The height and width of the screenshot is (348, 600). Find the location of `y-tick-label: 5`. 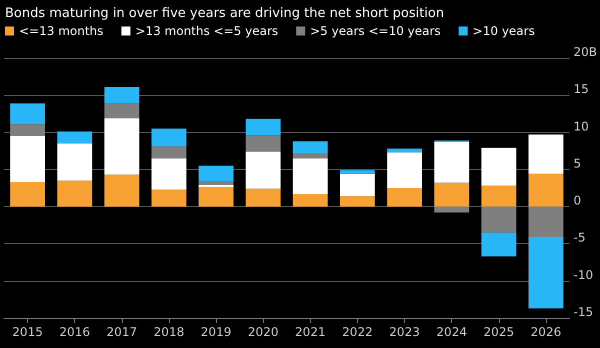

y-tick-label: 5 is located at coordinates (578, 163).